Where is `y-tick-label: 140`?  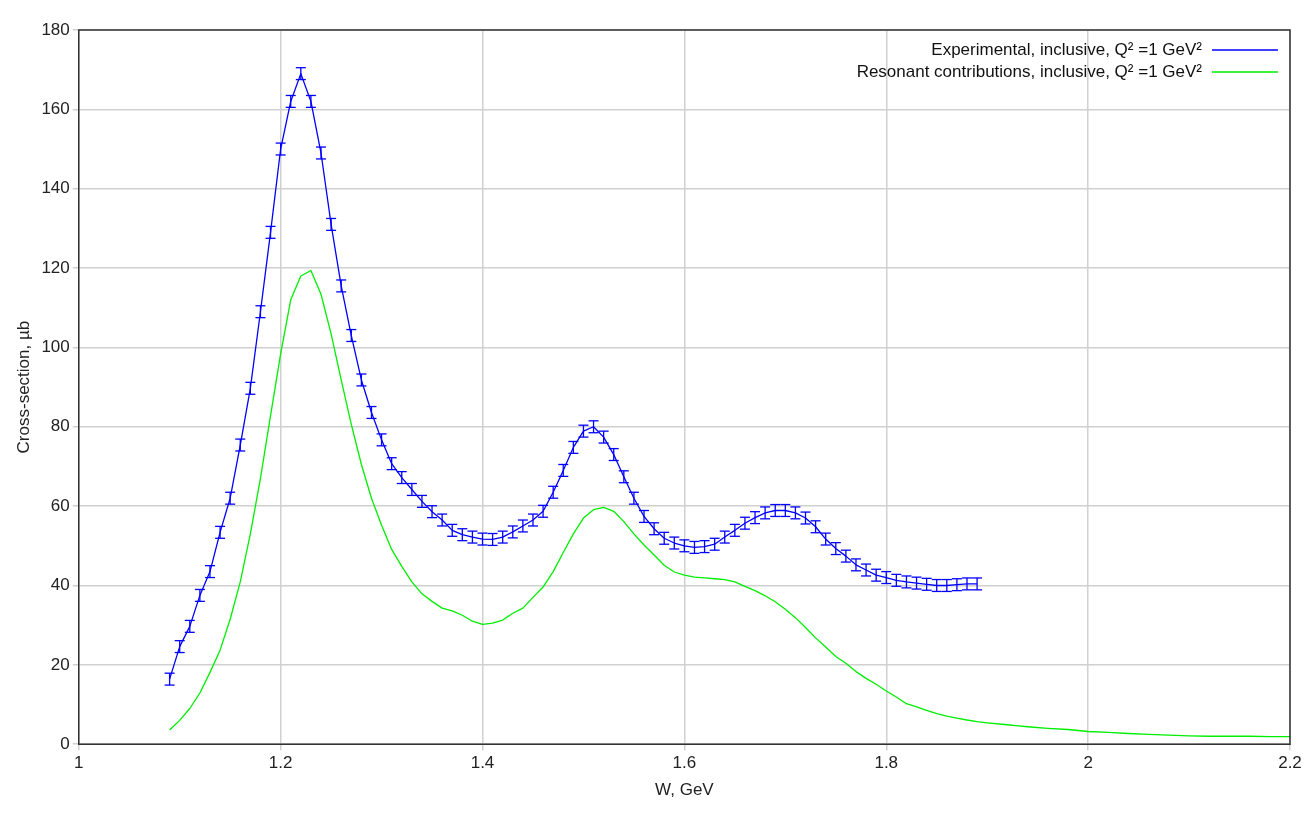 y-tick-label: 140 is located at coordinates (55, 188).